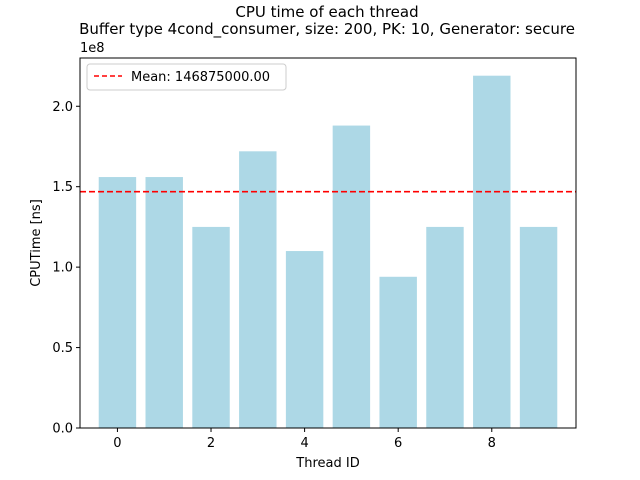  What do you see at coordinates (211, 443) in the screenshot?
I see `x-tick-label: 2` at bounding box center [211, 443].